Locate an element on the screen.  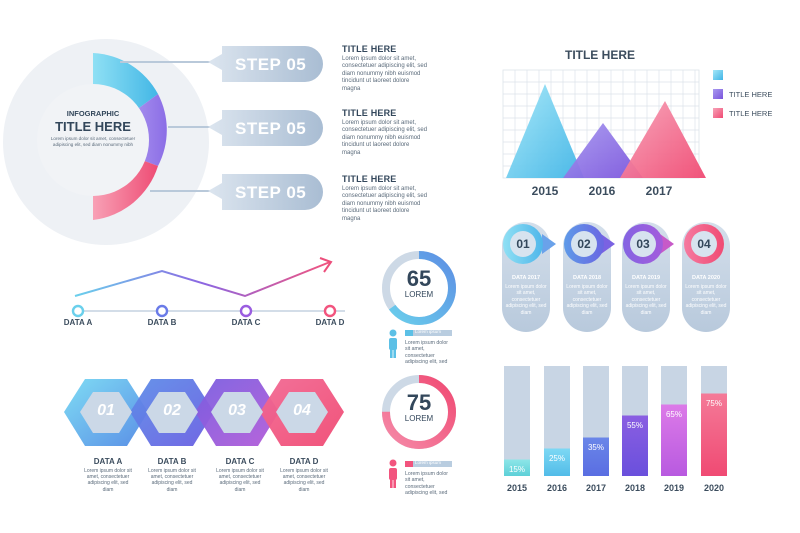
triangle-chart-marks is located at coordinates (606, 131).